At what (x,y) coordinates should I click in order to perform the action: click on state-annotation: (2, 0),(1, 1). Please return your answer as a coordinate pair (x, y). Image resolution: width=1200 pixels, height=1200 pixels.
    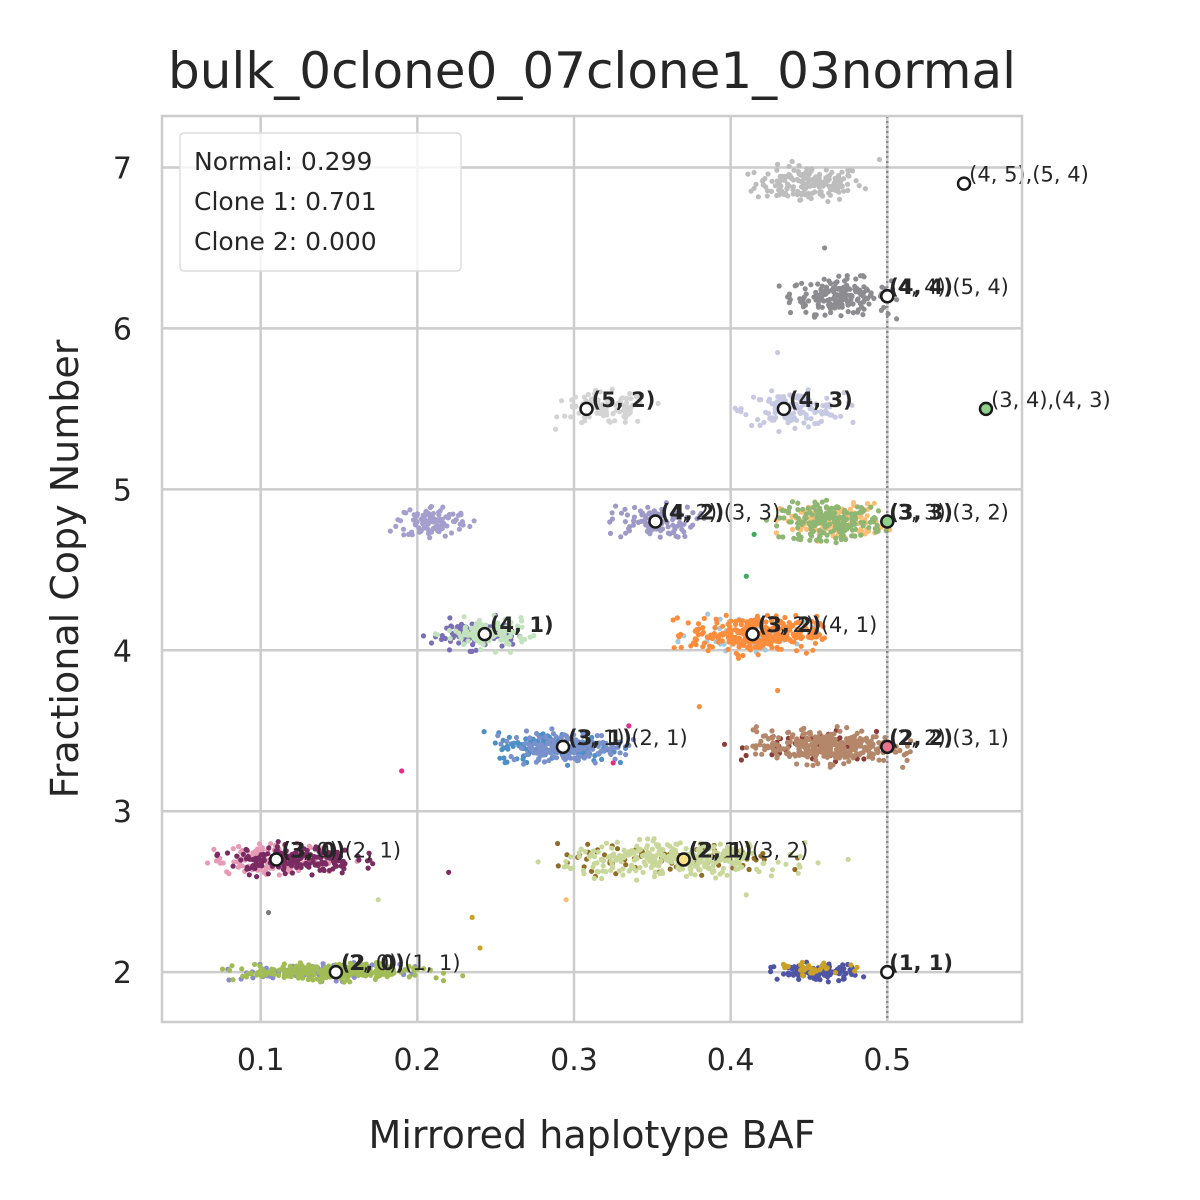
    Looking at the image, I should click on (401, 963).